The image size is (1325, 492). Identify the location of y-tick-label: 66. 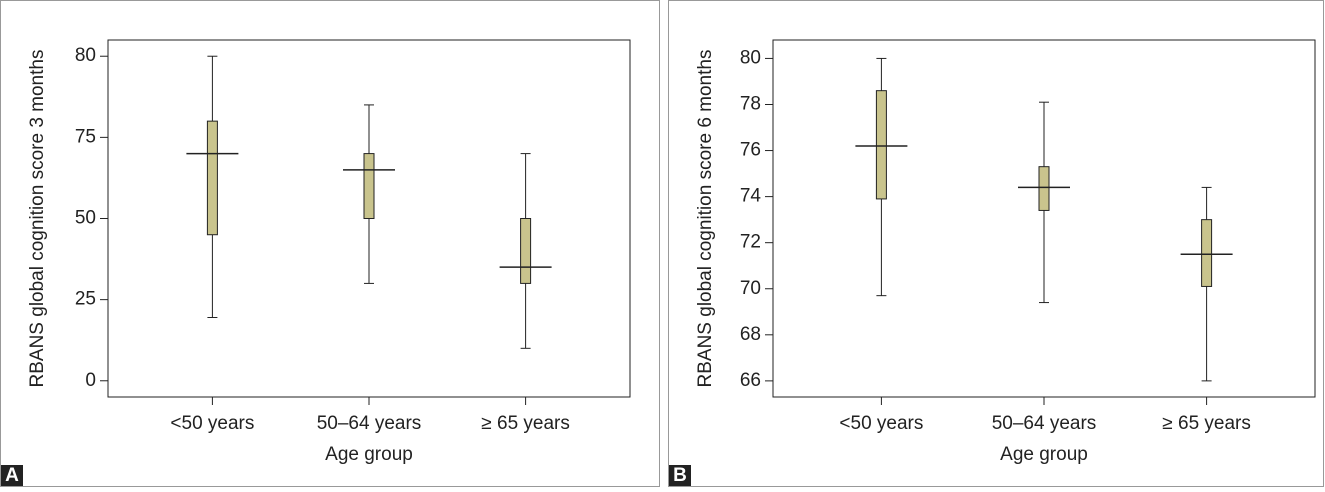
(750, 380).